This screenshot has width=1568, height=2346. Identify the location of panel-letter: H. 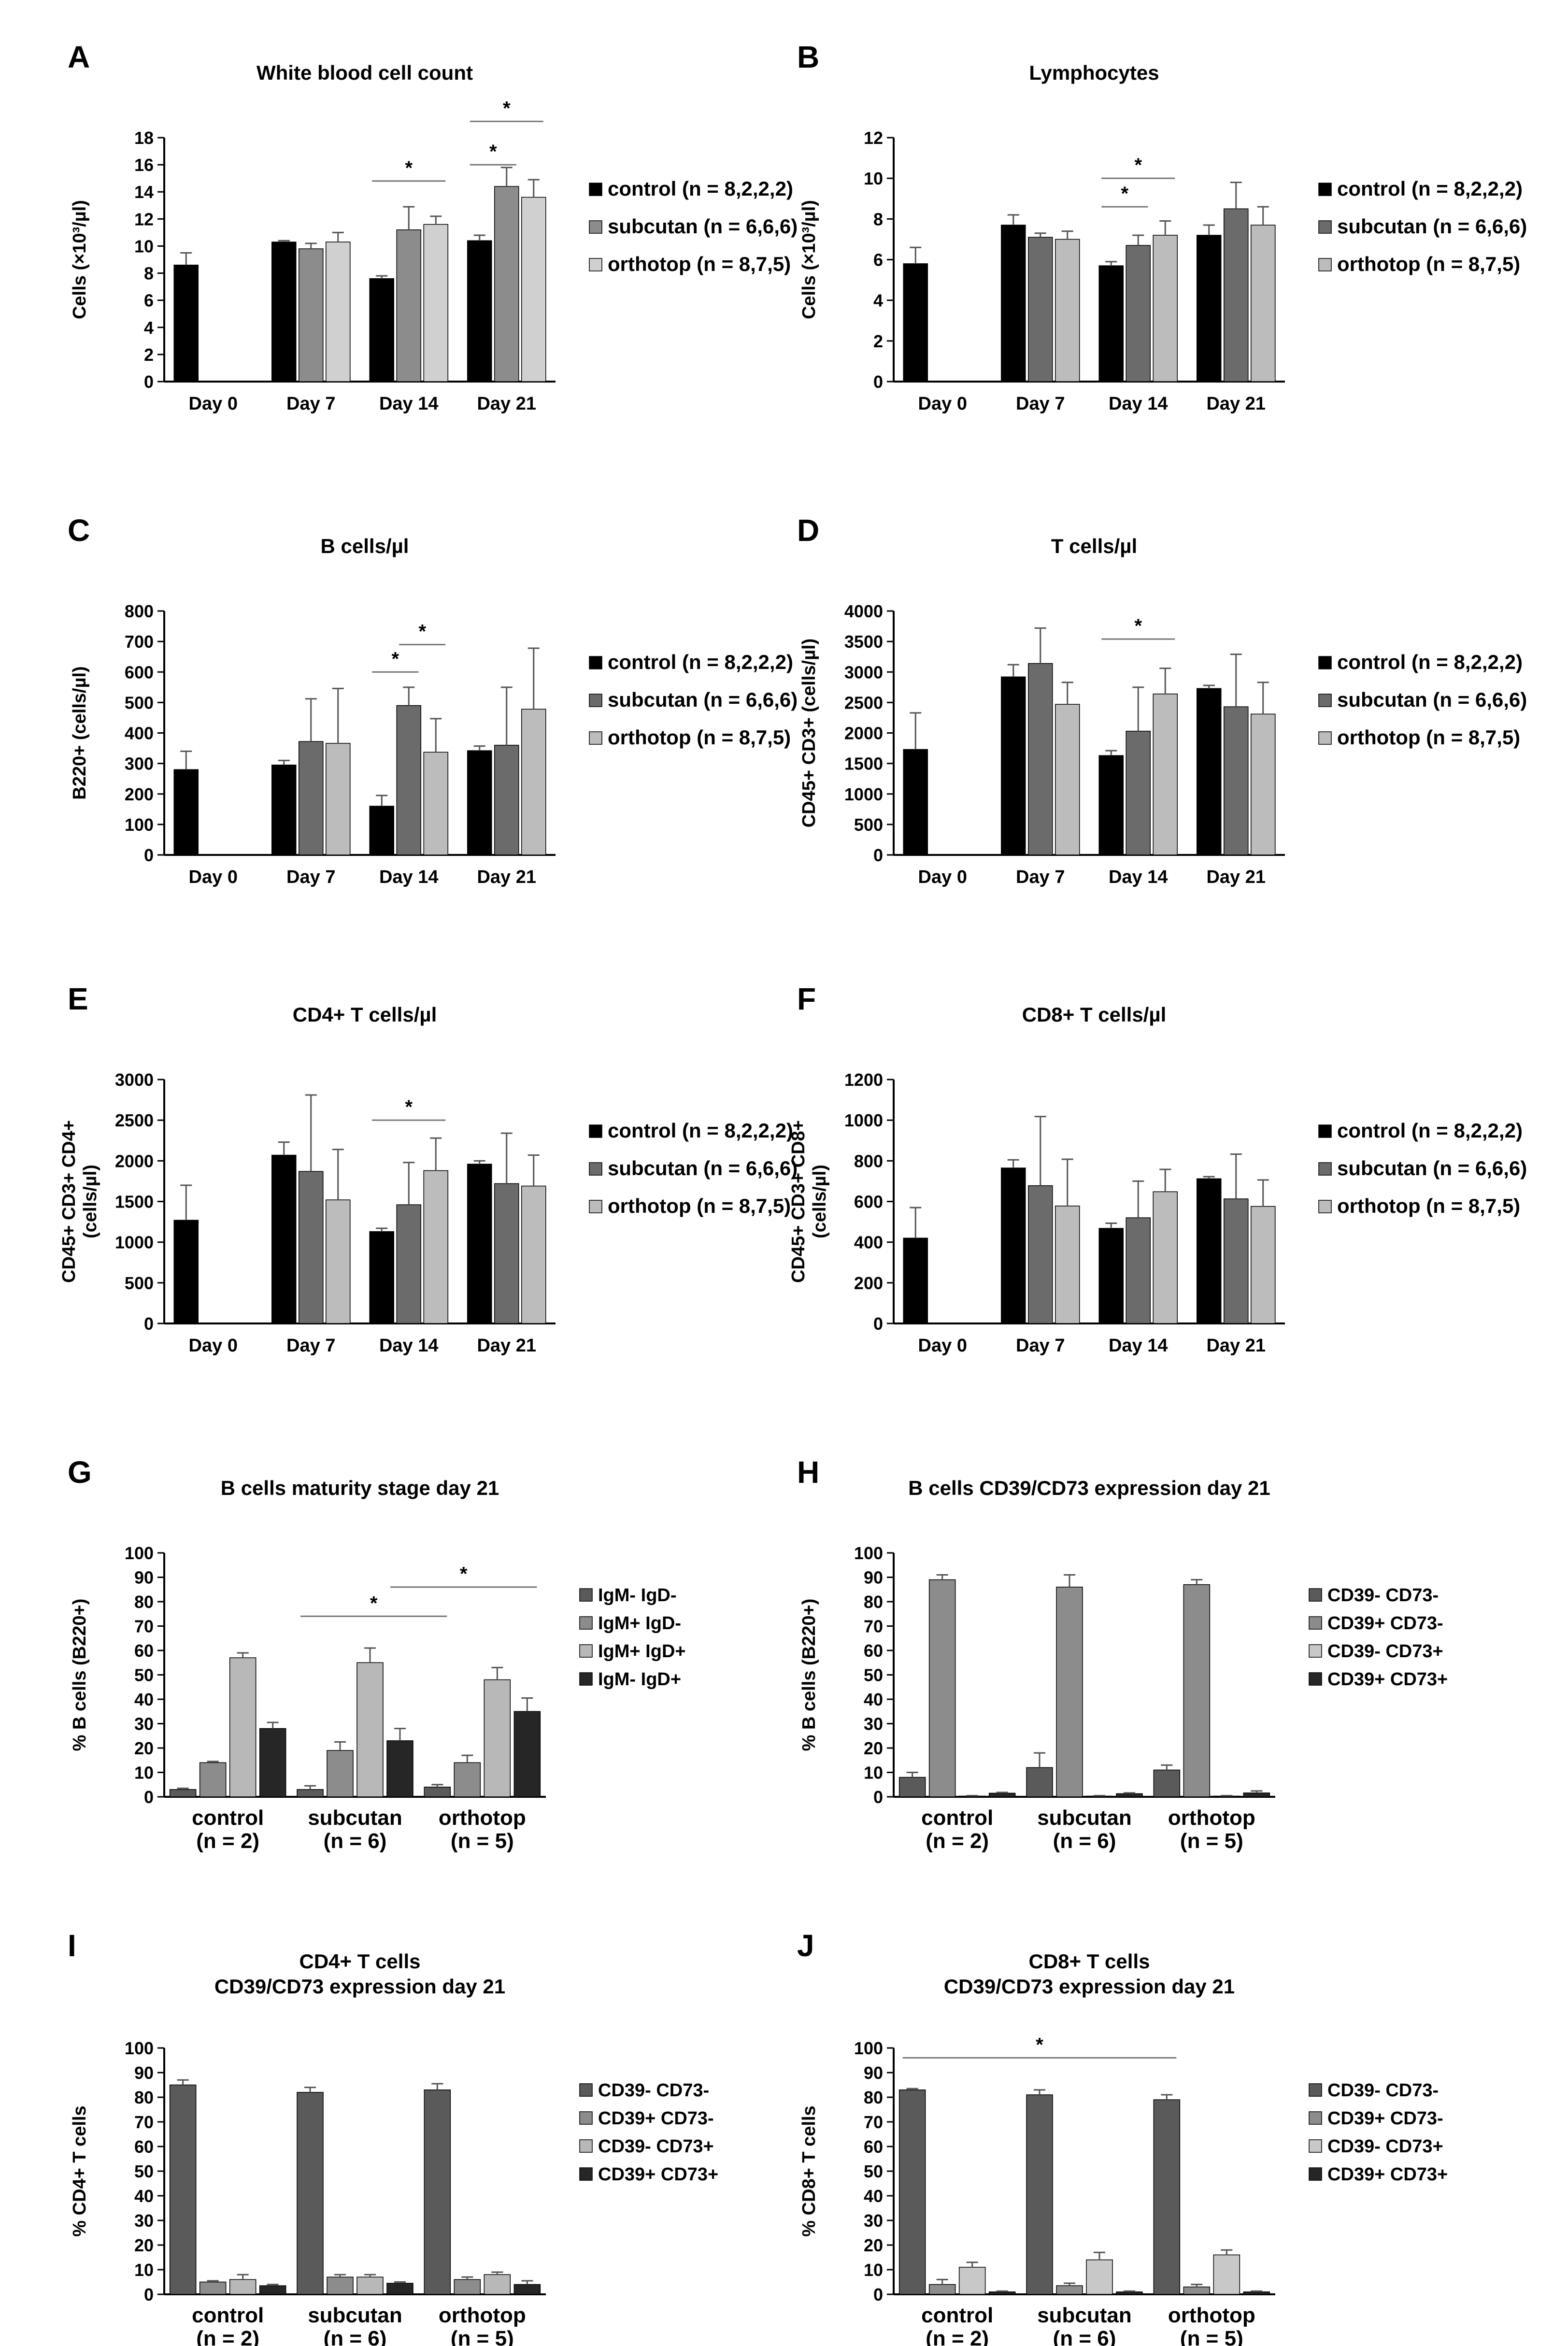
(808, 1473).